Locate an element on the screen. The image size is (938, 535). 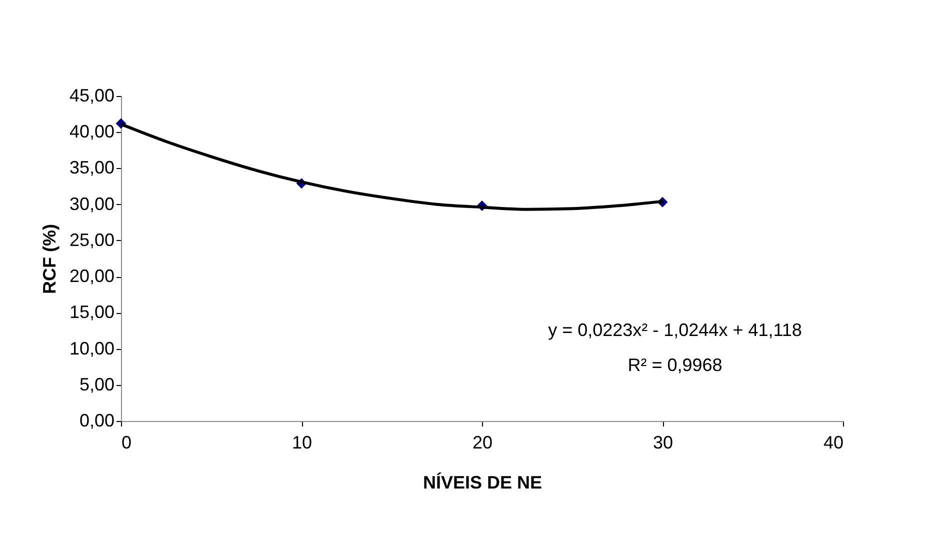
y-tick-label: 30,00 is located at coordinates (91, 204).